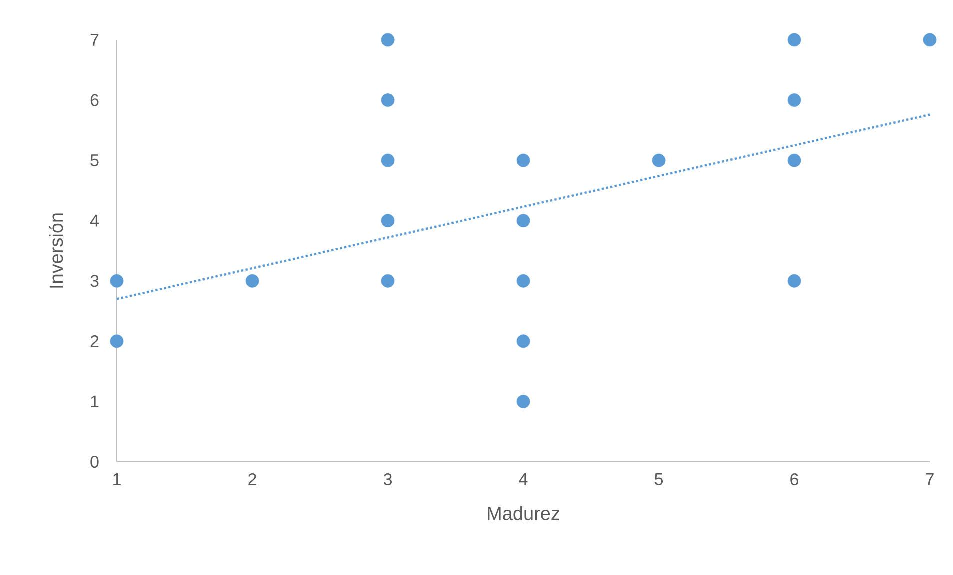 Image resolution: width=953 pixels, height=575 pixels. Describe the element at coordinates (94, 341) in the screenshot. I see `y-tick-label: 2` at that location.